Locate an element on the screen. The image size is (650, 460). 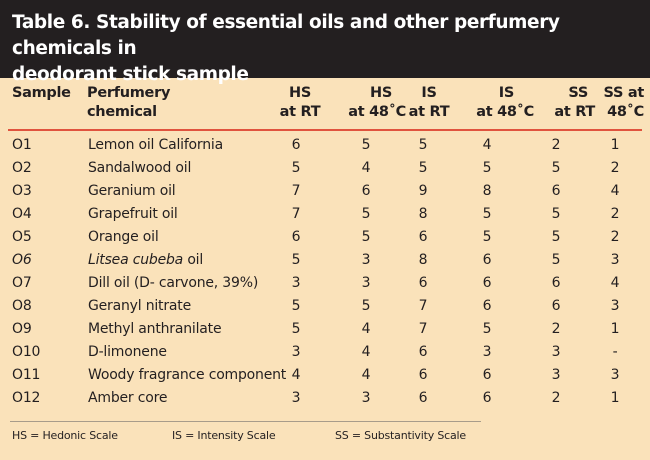
footer-divider is located at coordinates (245, 421).